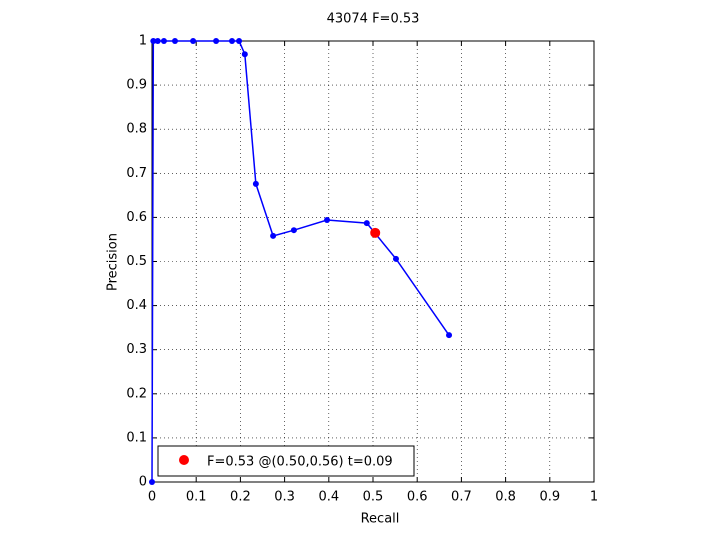 This screenshot has width=720, height=540. Describe the element at coordinates (196, 497) in the screenshot. I see `x-tick-label: 0.1` at that location.